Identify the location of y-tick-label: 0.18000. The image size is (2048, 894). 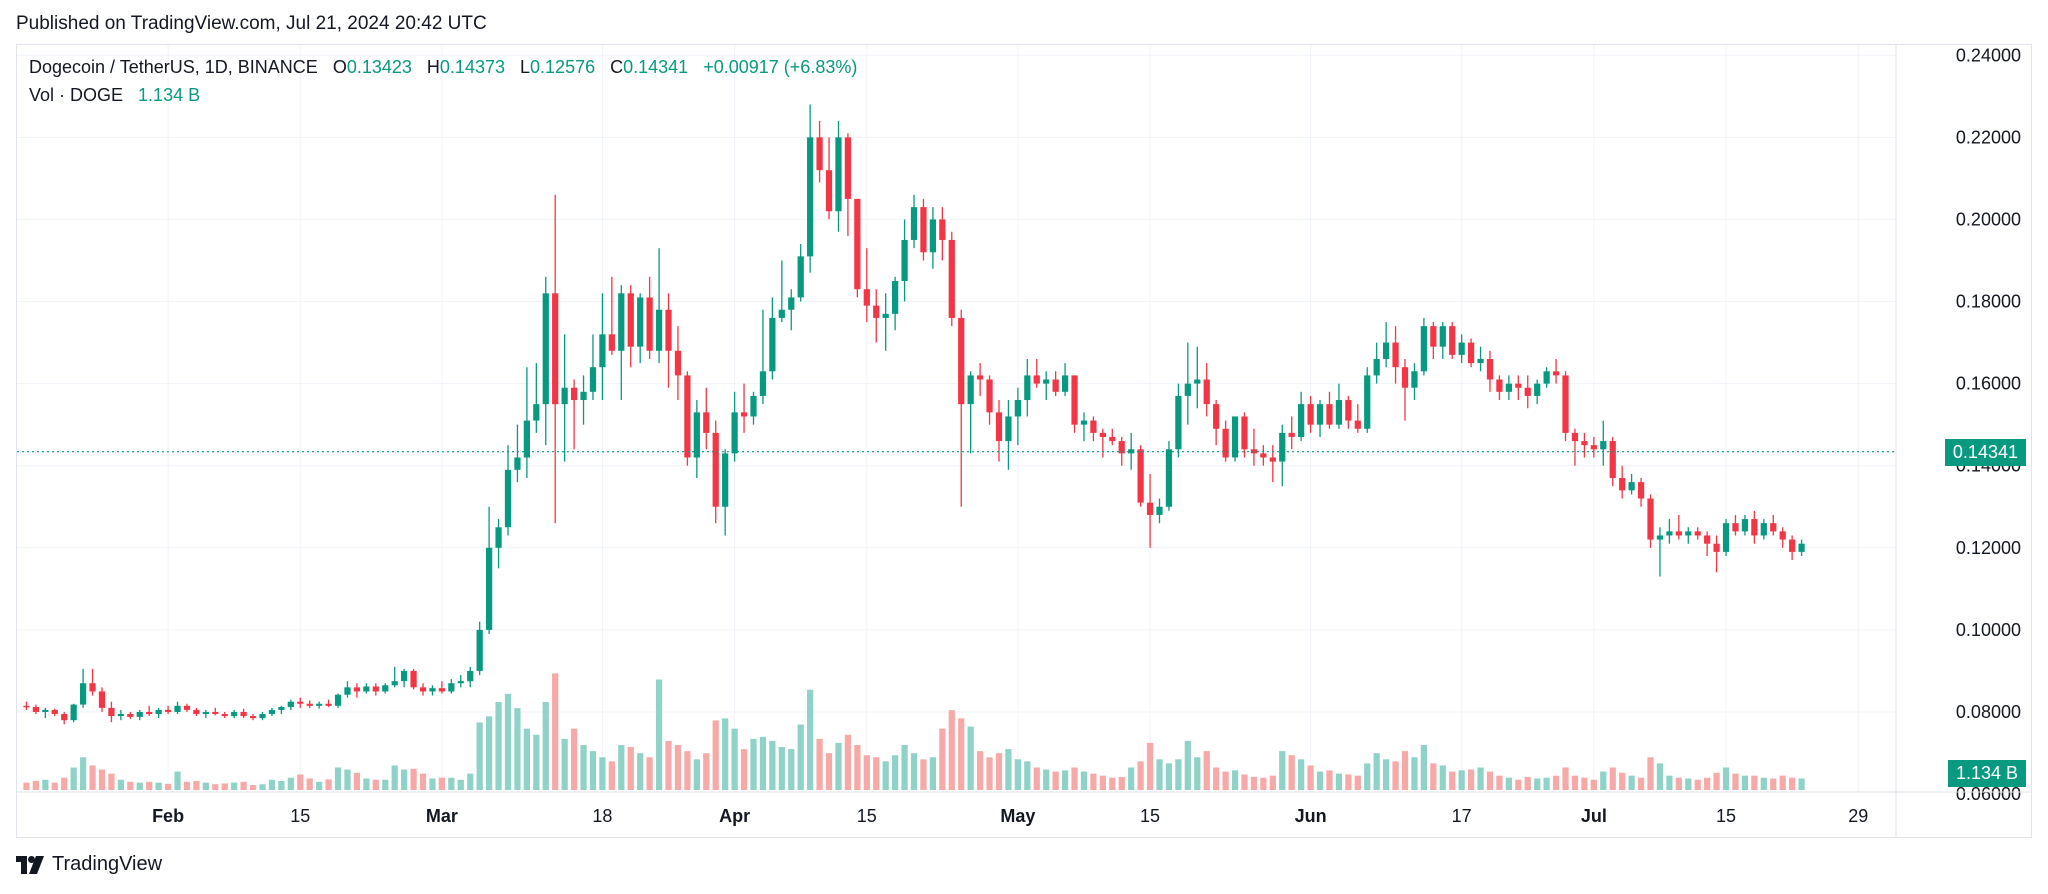
(1988, 302).